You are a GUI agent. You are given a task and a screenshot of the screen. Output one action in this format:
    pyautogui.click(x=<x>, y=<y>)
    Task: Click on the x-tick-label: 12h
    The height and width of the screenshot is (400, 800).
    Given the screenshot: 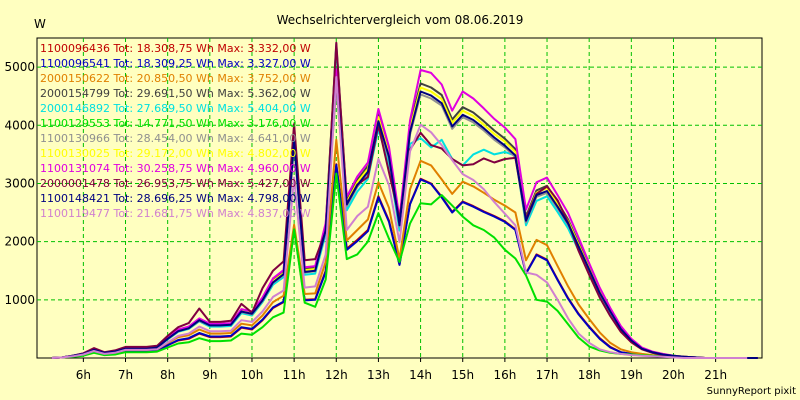 What is the action you would take?
    pyautogui.click(x=336, y=375)
    